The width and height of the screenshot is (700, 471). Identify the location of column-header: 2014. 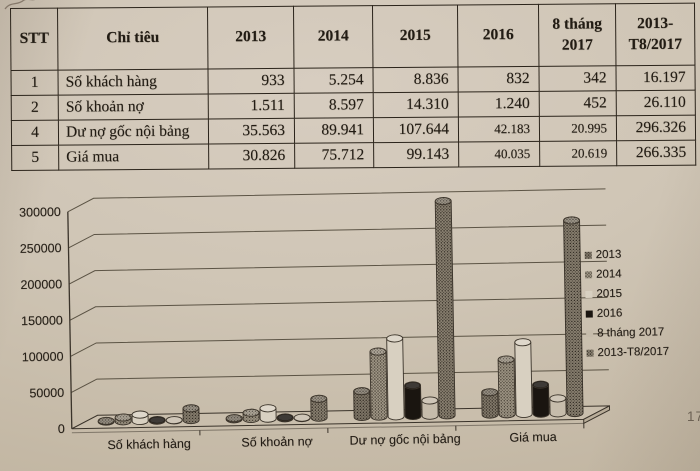
(333, 37).